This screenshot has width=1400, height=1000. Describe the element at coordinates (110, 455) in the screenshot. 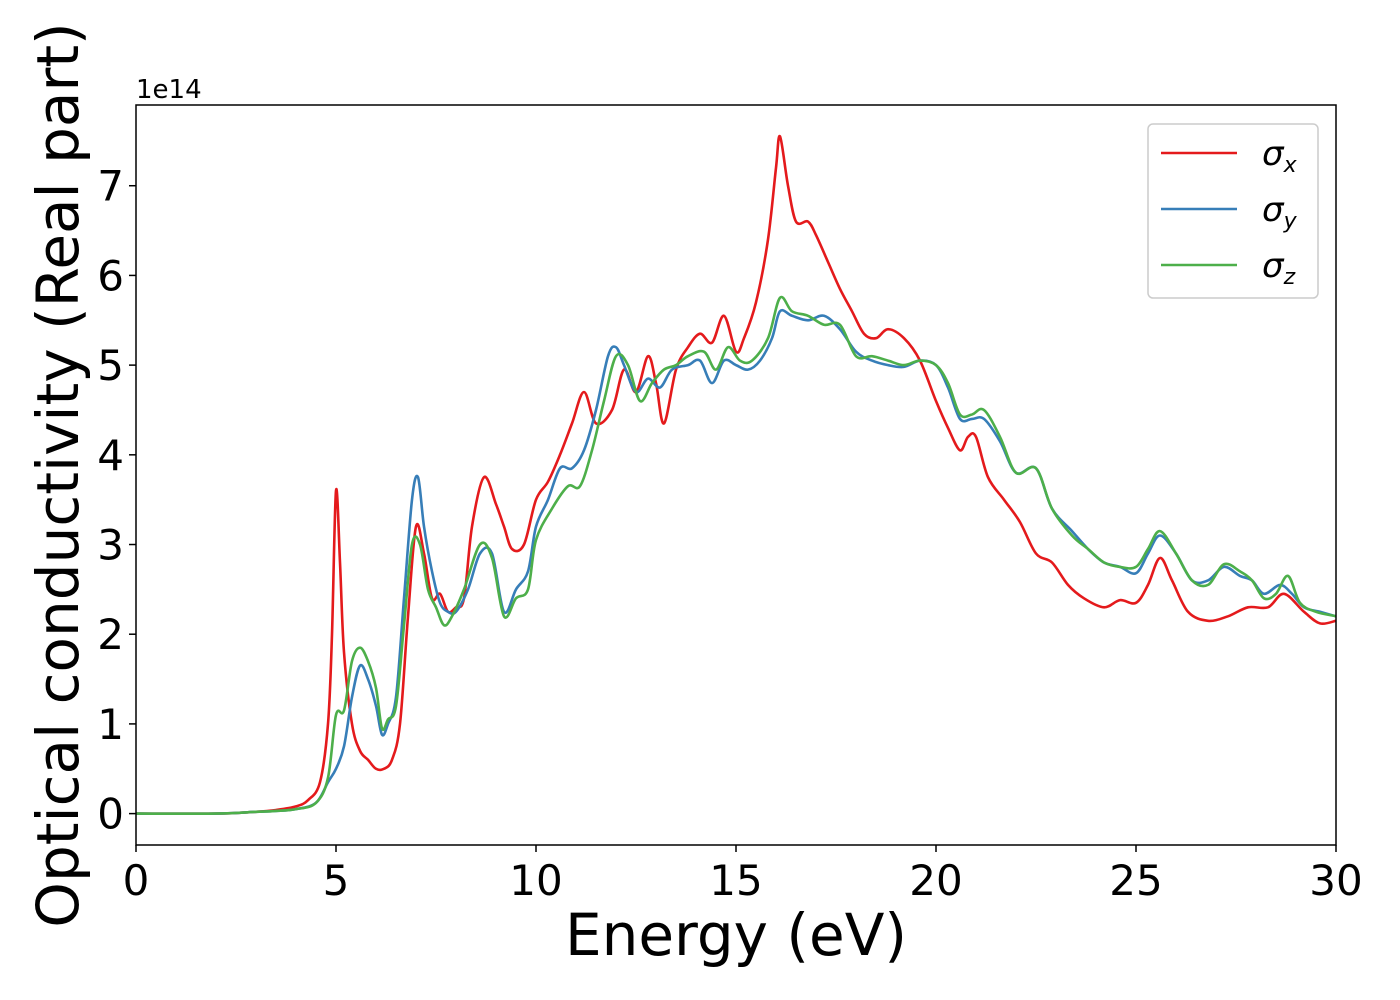

I see `y-tick-label: 4` at that location.